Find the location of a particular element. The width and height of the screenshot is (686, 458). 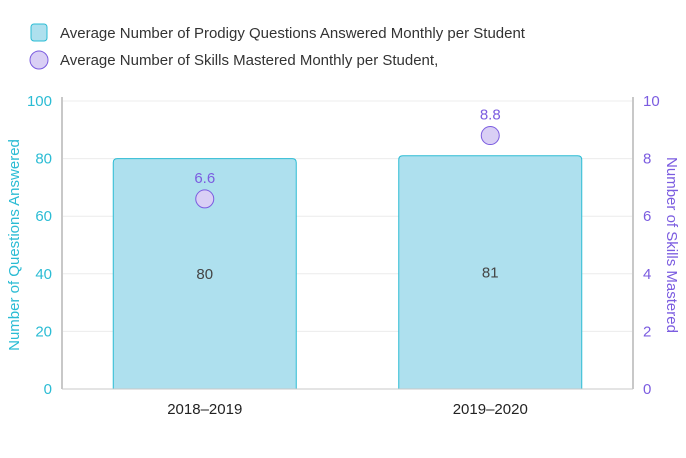

x-tick-label: 2019–2020 is located at coordinates (490, 409).